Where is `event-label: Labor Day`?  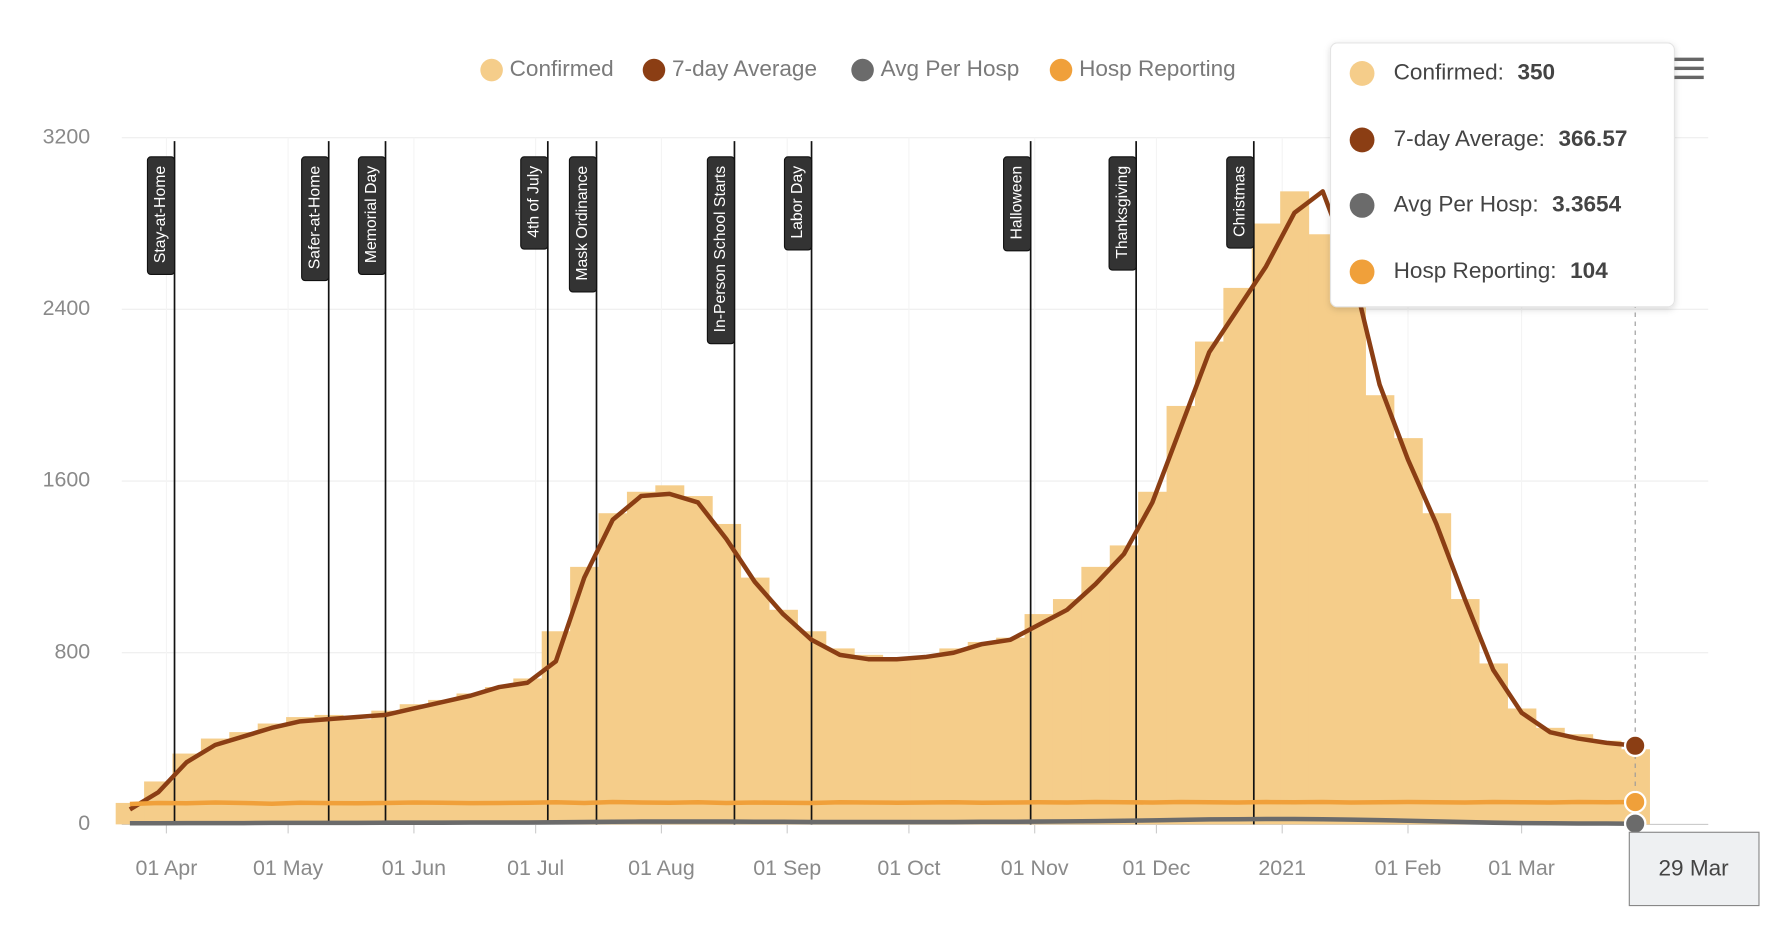
event-label: Labor Day is located at coordinates (797, 202).